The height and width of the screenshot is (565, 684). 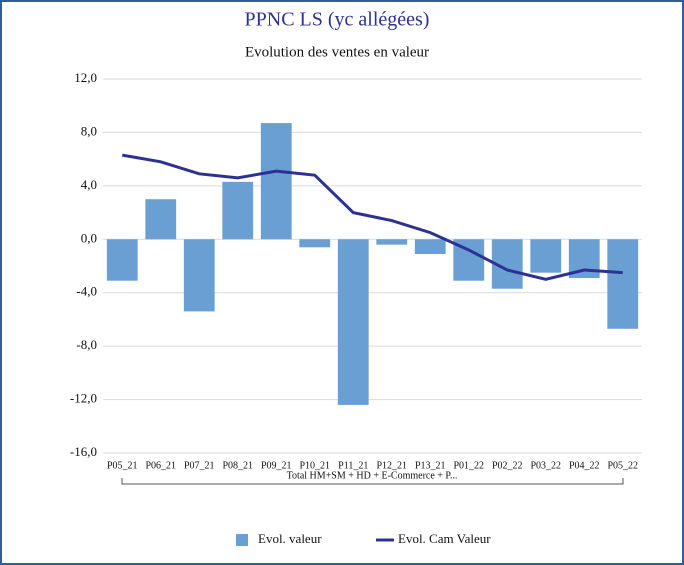 What do you see at coordinates (468, 465) in the screenshot?
I see `x-tick-label: P01_22` at bounding box center [468, 465].